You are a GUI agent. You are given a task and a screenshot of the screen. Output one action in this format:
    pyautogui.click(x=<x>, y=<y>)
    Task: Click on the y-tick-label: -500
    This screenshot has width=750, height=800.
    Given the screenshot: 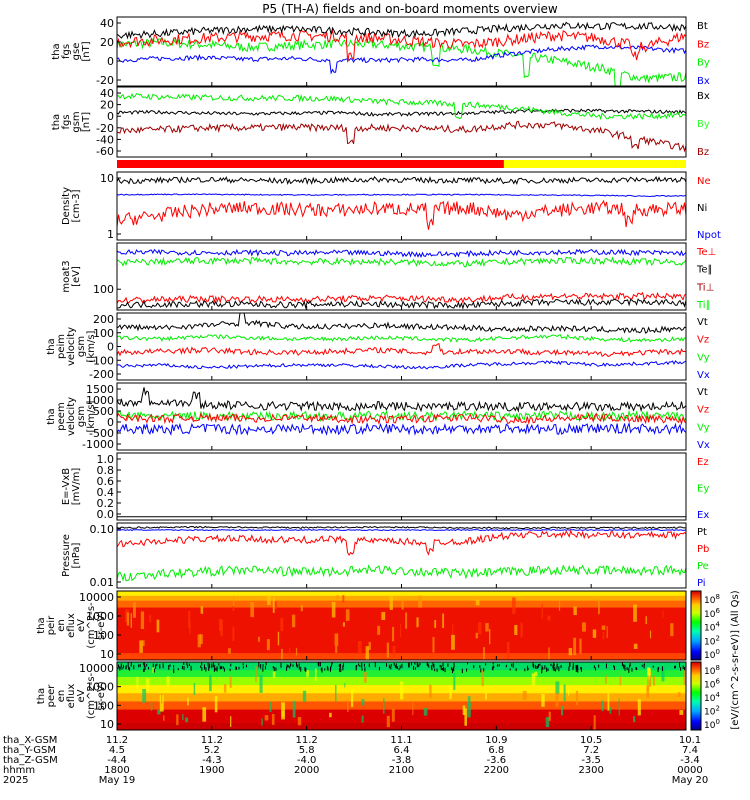 What is the action you would take?
    pyautogui.click(x=101, y=433)
    